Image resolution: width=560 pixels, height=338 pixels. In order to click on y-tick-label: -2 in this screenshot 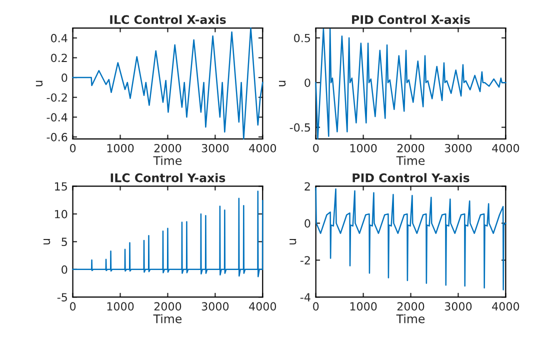, I will do `click(305, 260)`.